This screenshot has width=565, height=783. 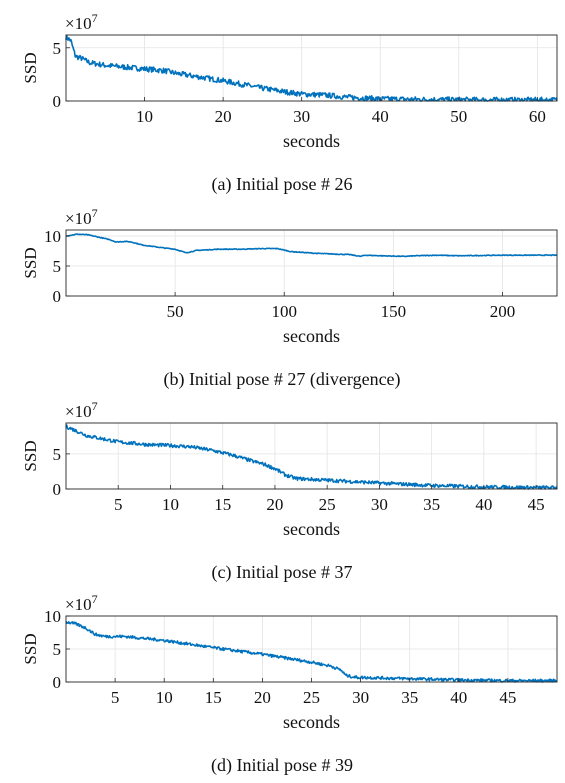 What do you see at coordinates (394, 311) in the screenshot?
I see `x-tick-label: 150` at bounding box center [394, 311].